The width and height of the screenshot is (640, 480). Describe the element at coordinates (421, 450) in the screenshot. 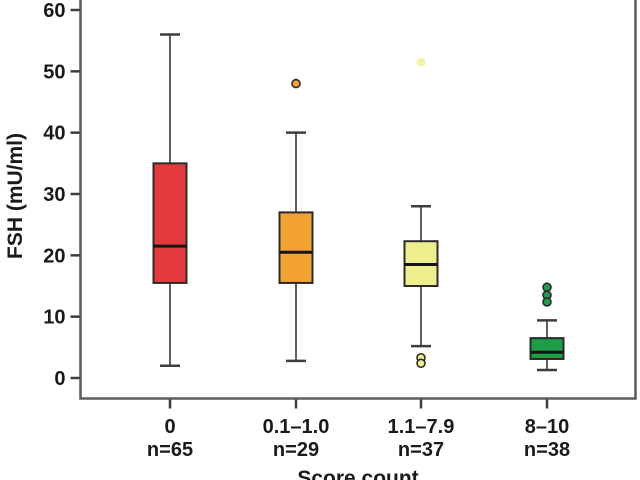

I see `count-label-2: n=37` at that location.